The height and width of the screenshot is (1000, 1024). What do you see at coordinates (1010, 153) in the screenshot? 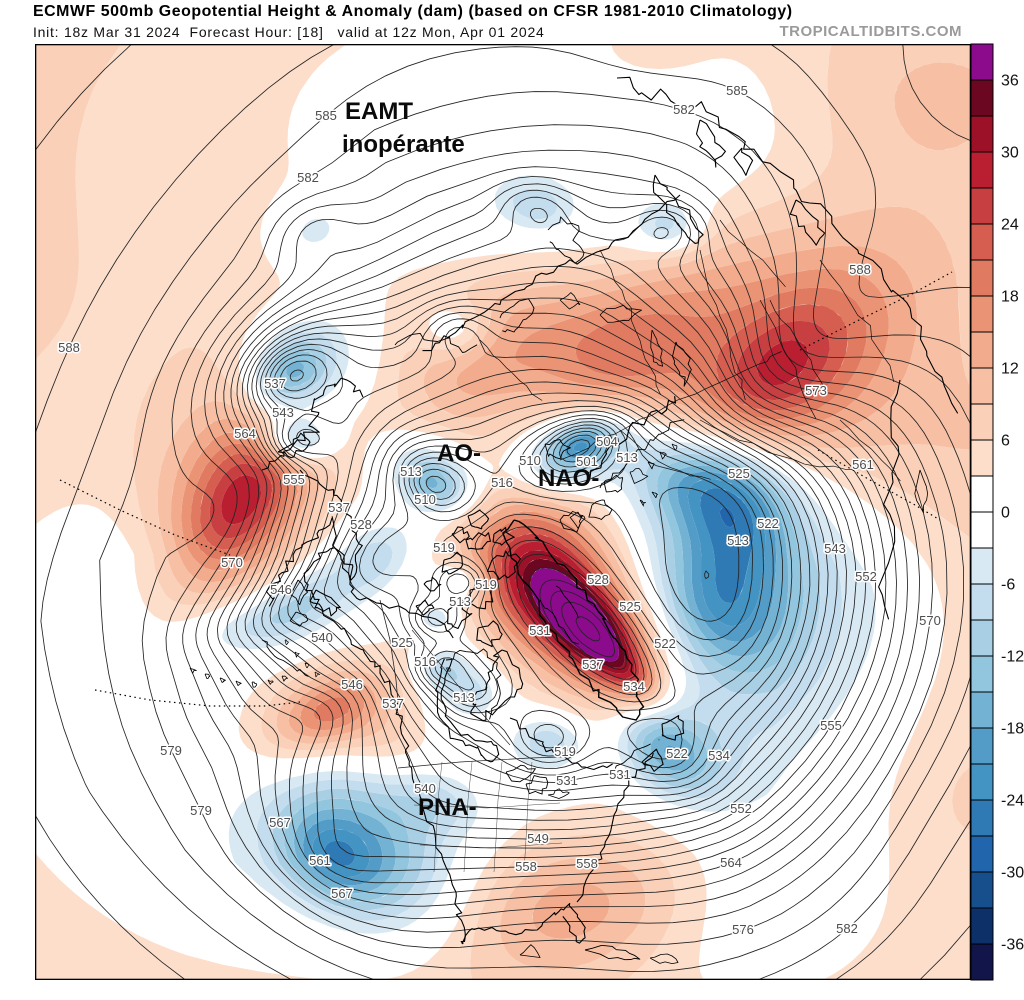
I see `svg-text: 30` at bounding box center [1010, 153].